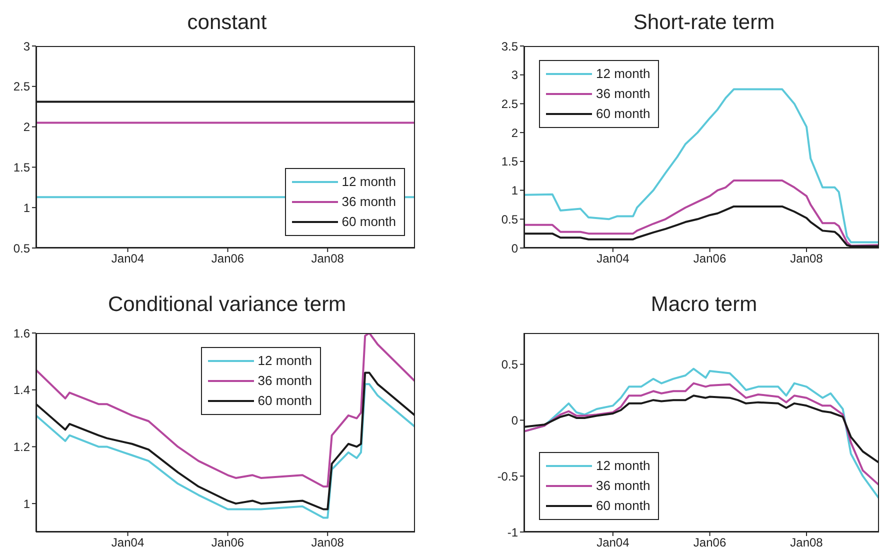 The height and width of the screenshot is (552, 887). What do you see at coordinates (704, 305) in the screenshot?
I see `chart-title: Macro term` at bounding box center [704, 305].